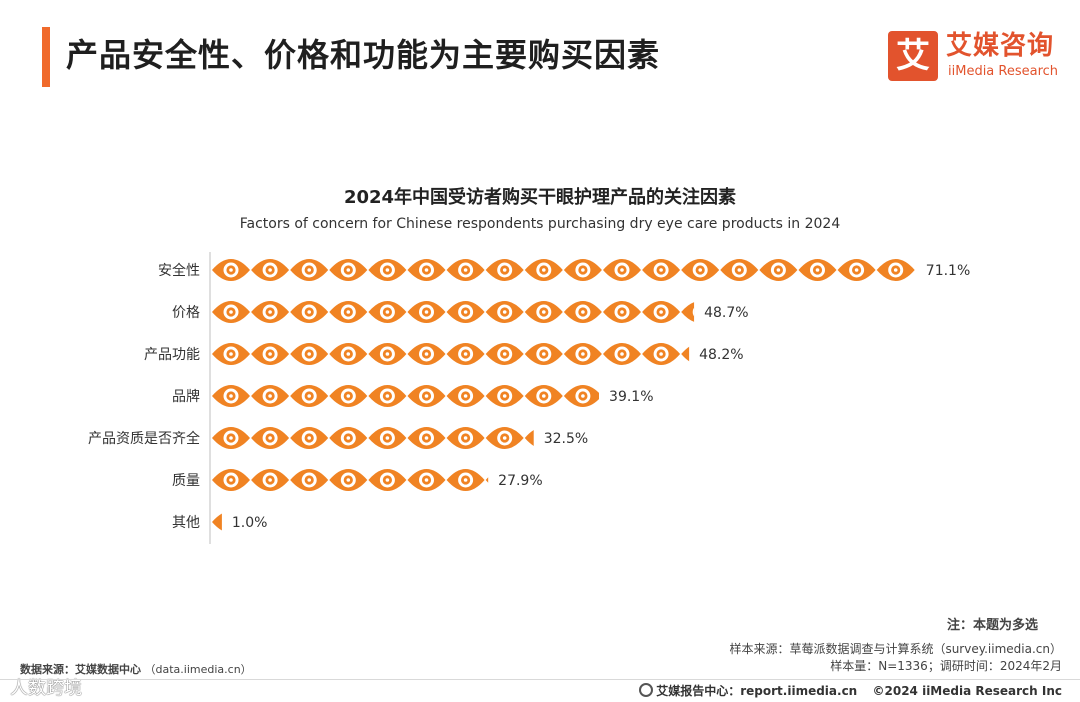  What do you see at coordinates (1003, 71) in the screenshot?
I see `logo-english-name: iiMedia Research` at bounding box center [1003, 71].